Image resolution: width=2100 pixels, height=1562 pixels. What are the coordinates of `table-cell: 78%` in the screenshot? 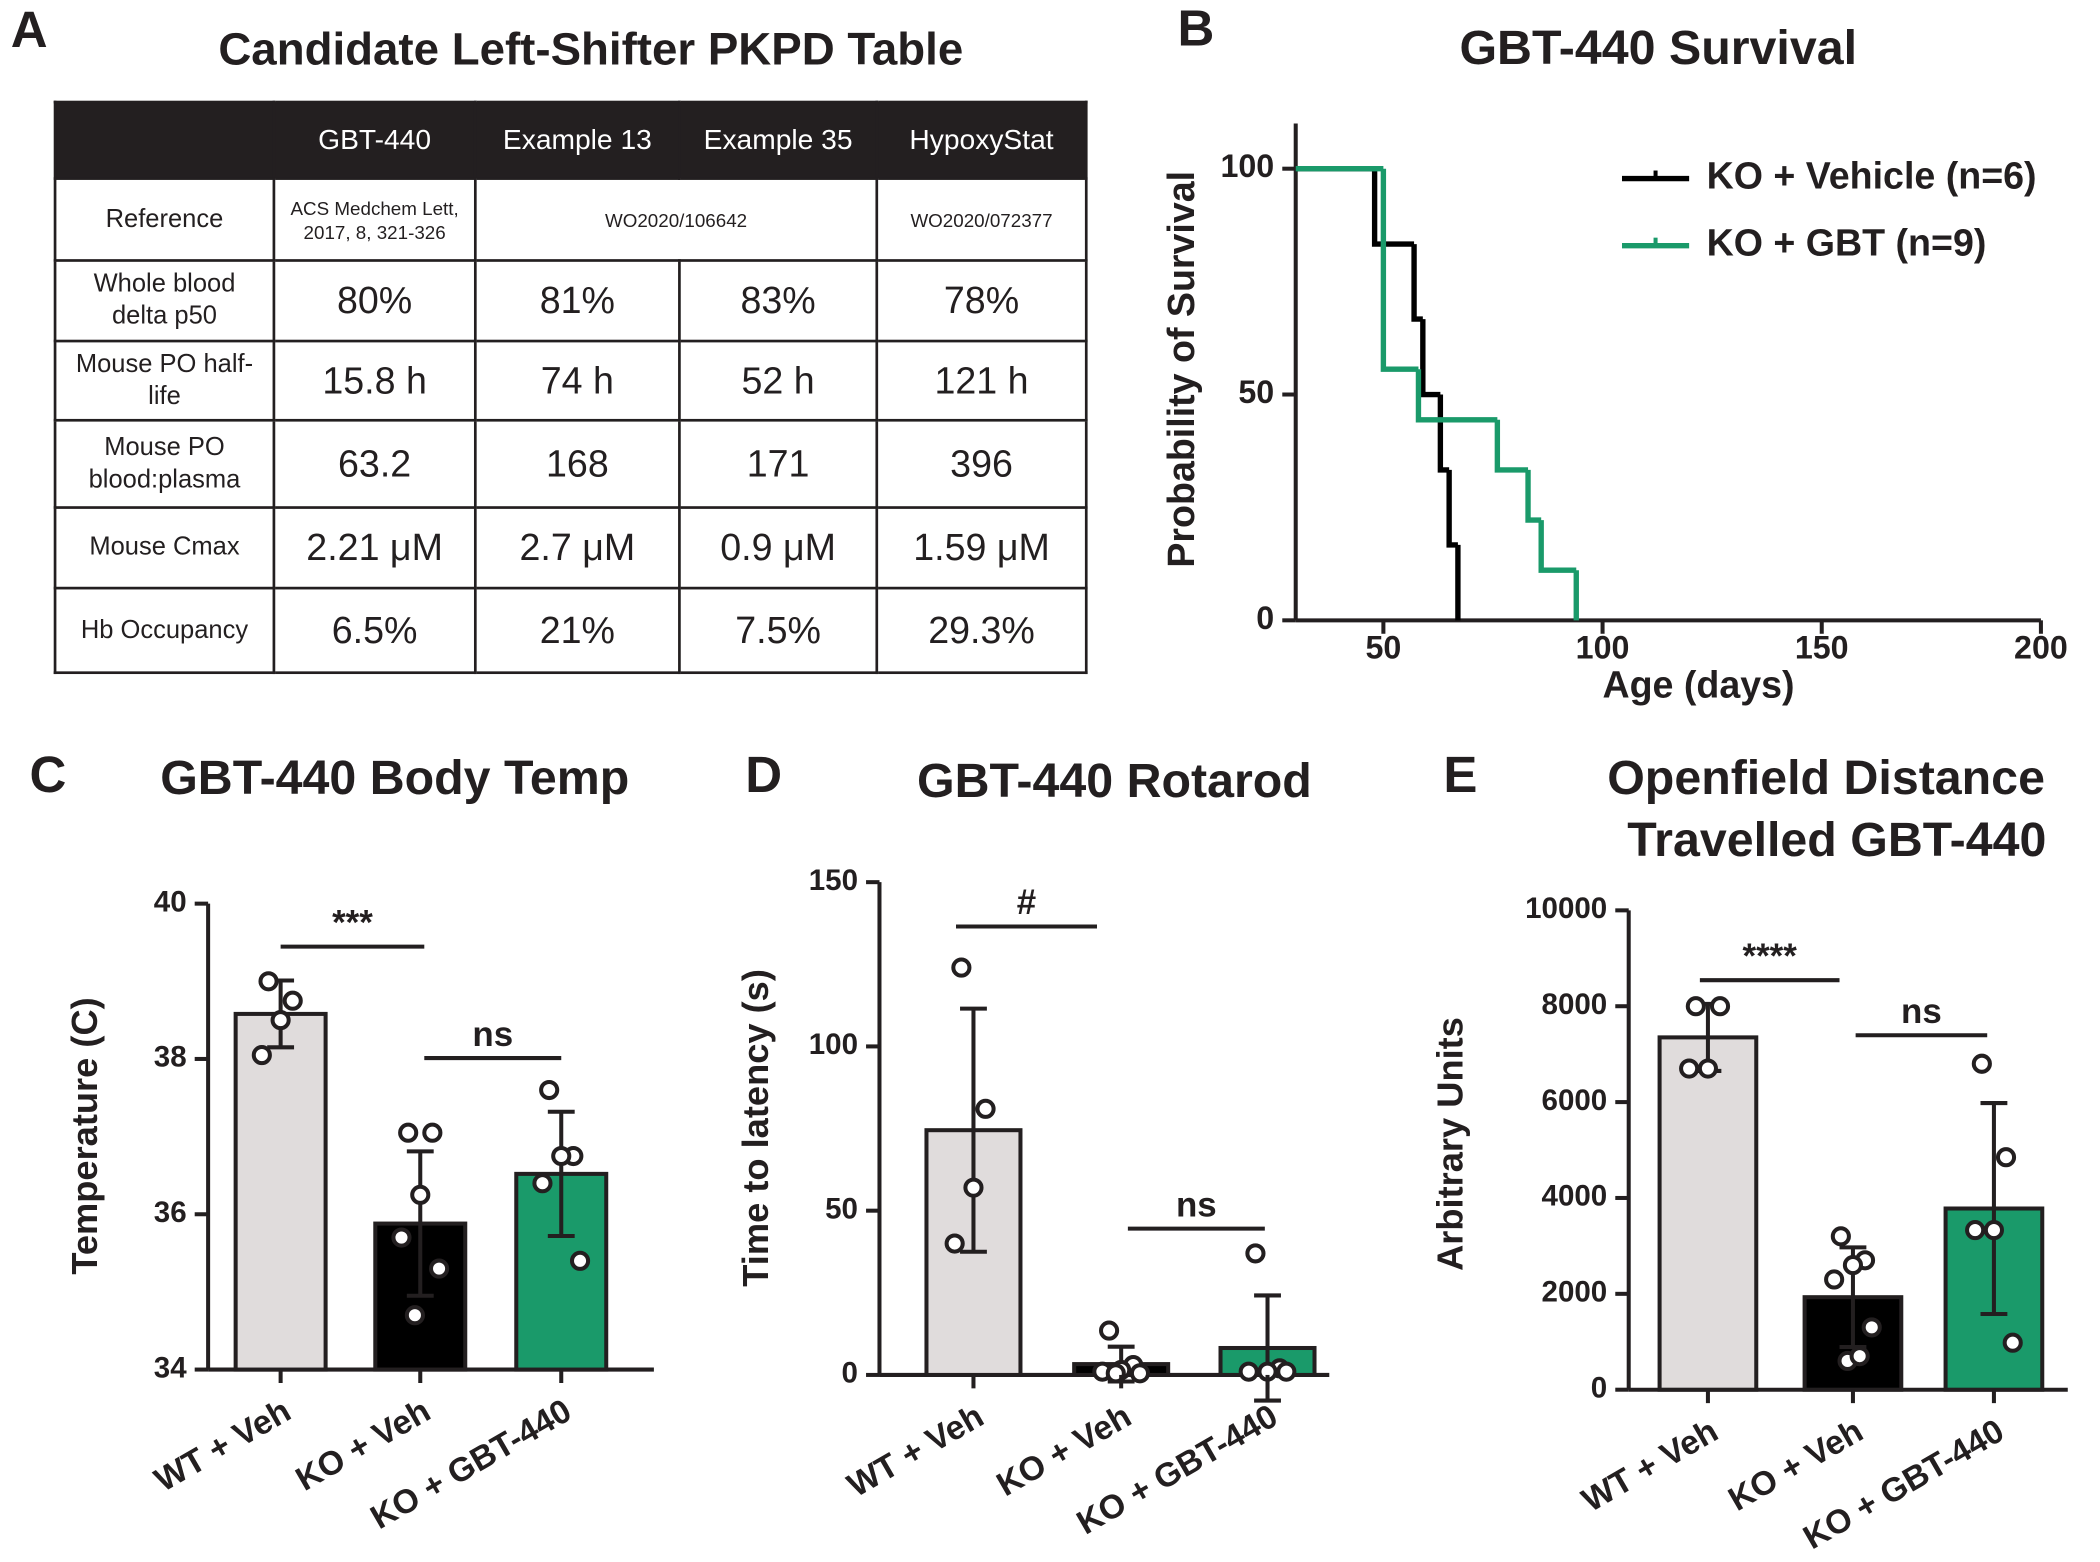 It's located at (981, 301).